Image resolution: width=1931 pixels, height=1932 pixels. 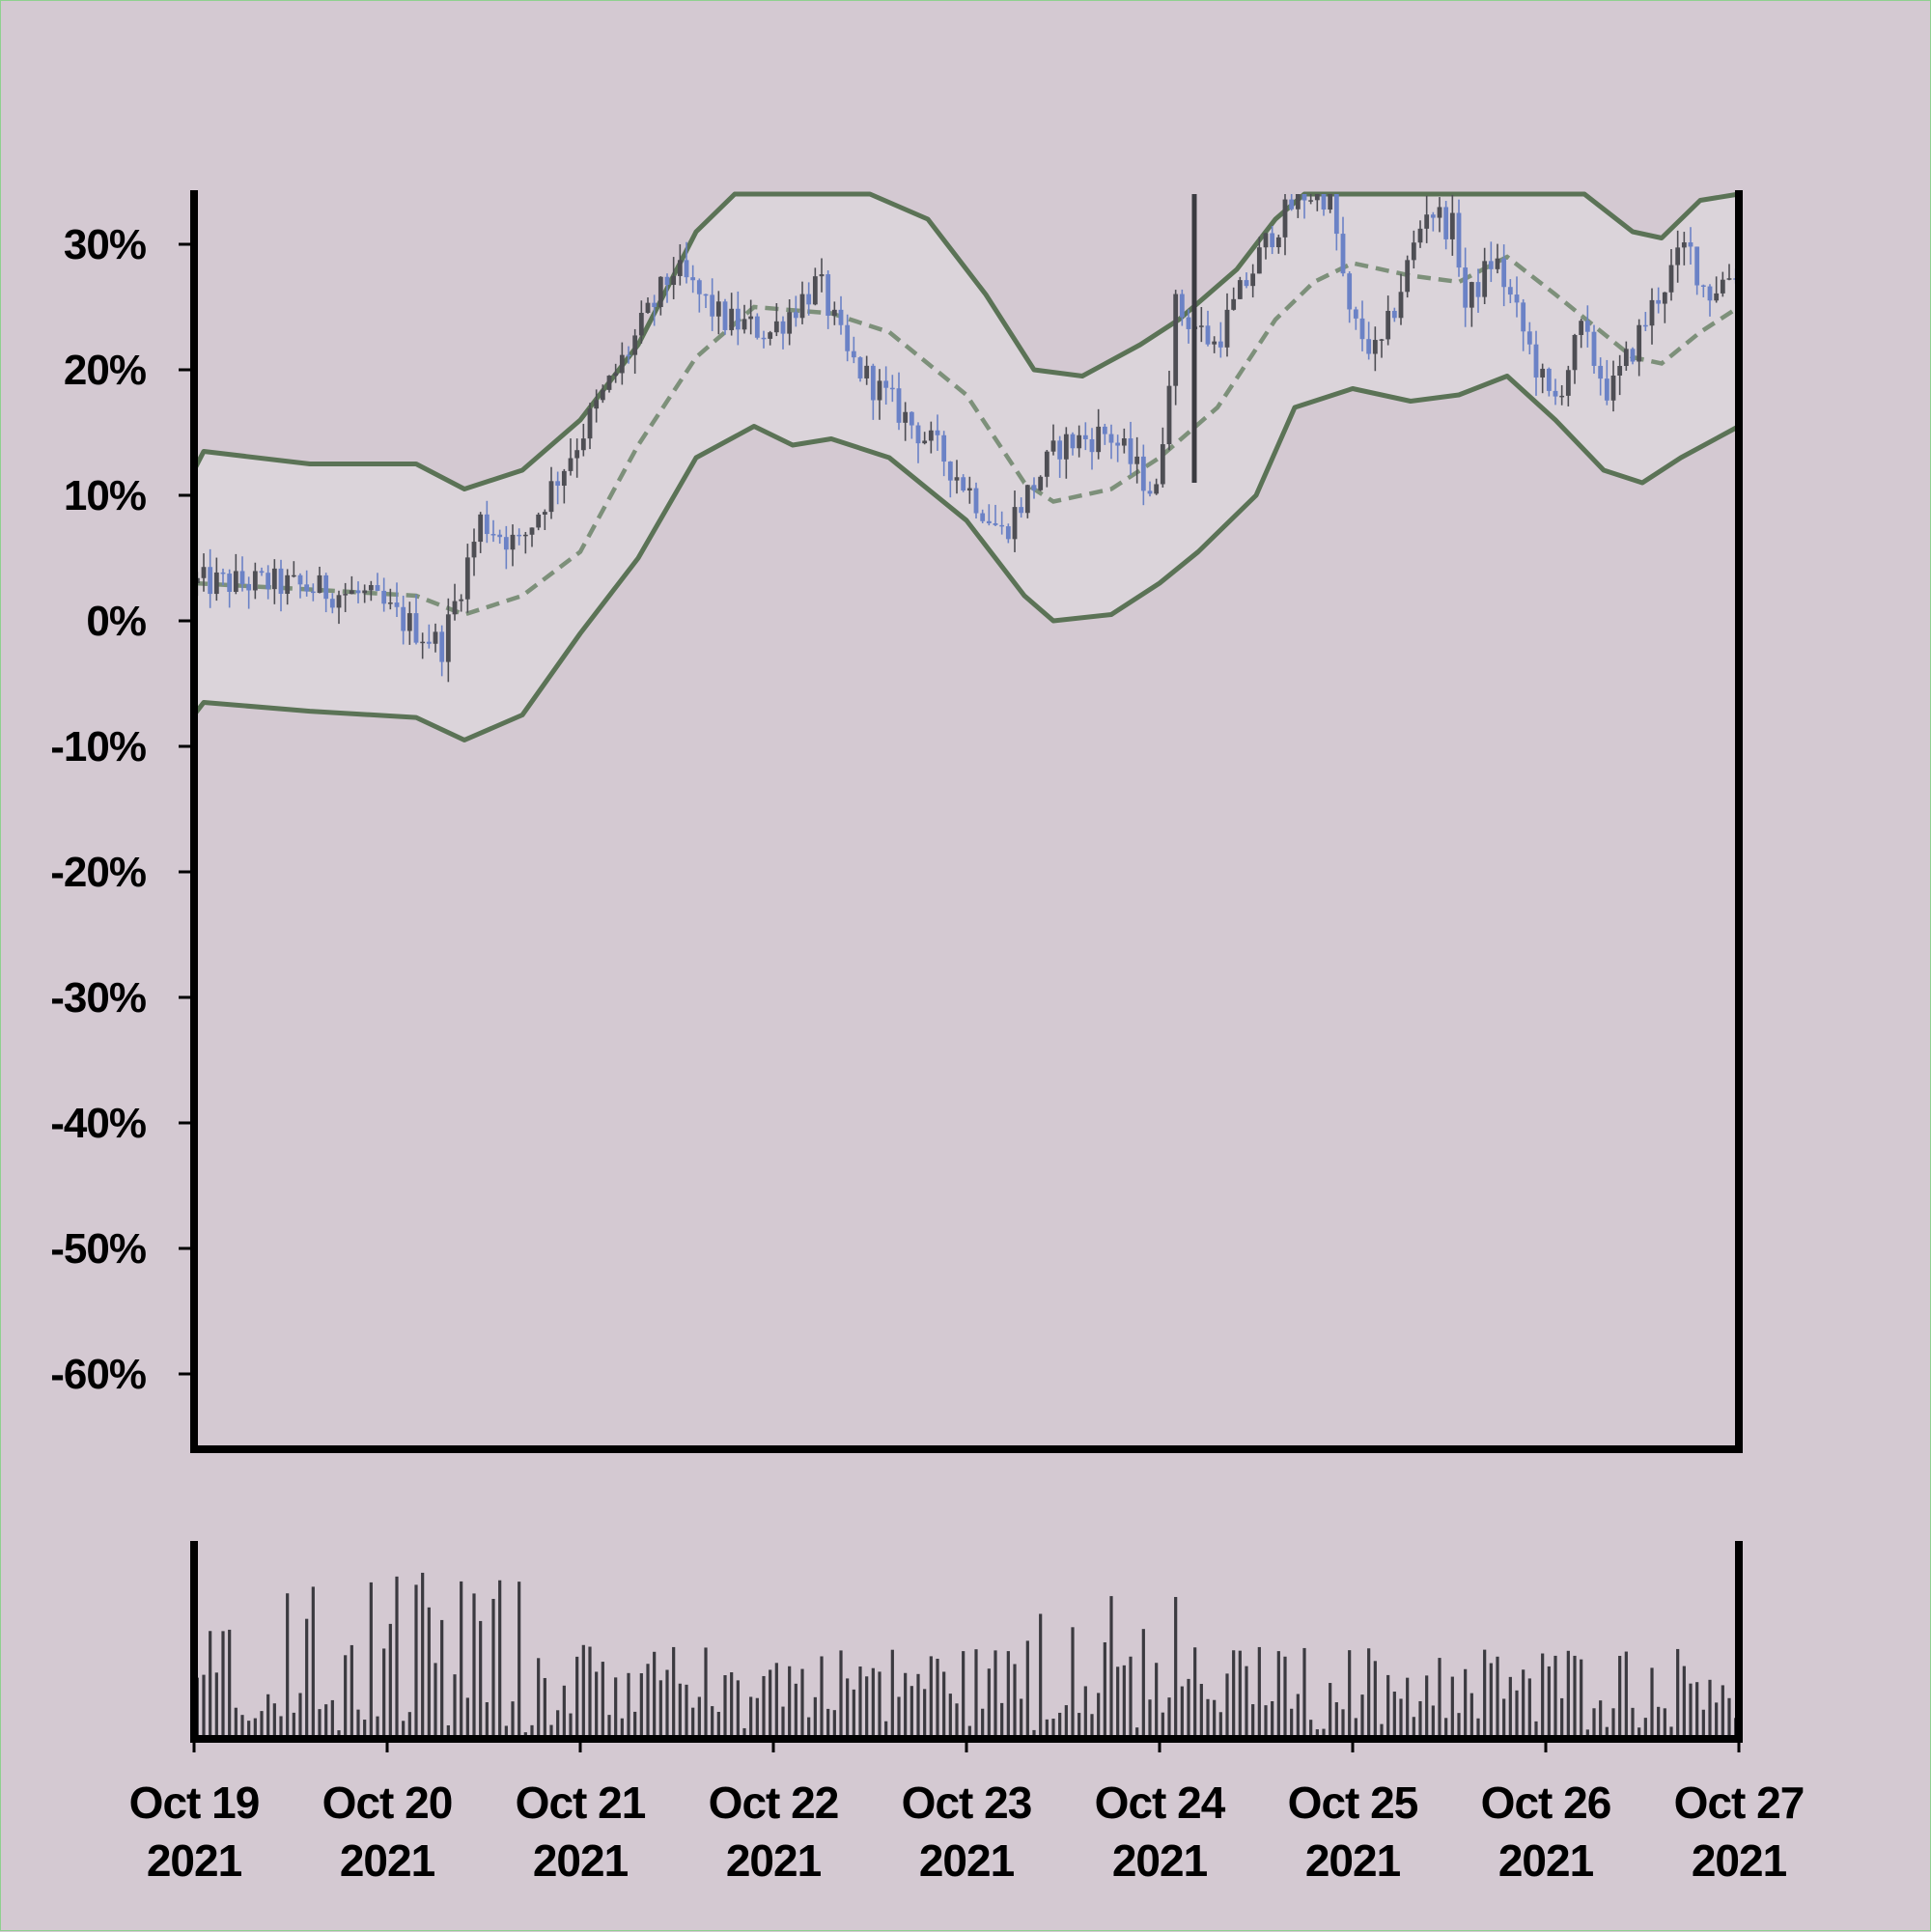 I want to click on y-tick-label: 0%, so click(x=116, y=622).